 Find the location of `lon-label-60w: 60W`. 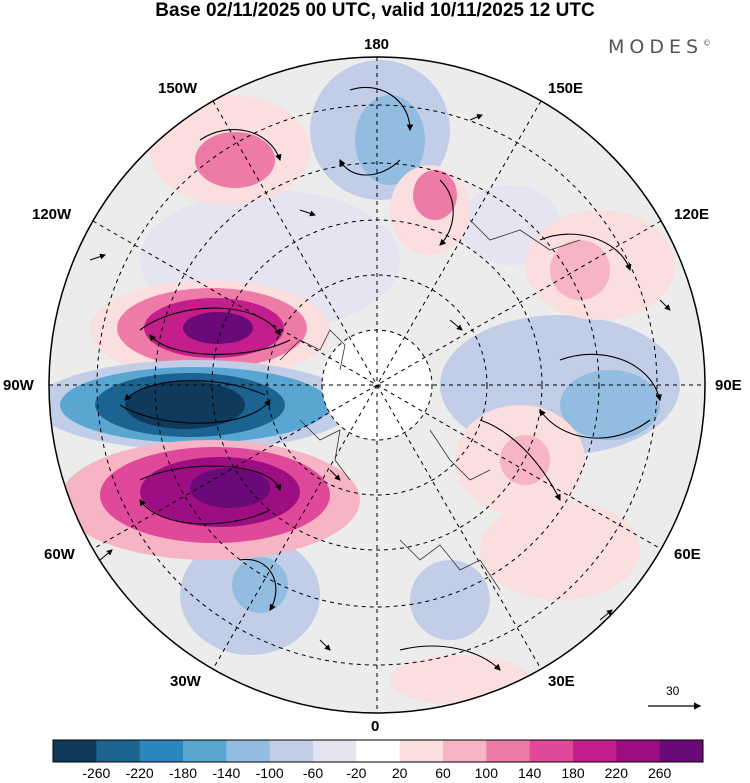

lon-label-60w: 60W is located at coordinates (59, 554).